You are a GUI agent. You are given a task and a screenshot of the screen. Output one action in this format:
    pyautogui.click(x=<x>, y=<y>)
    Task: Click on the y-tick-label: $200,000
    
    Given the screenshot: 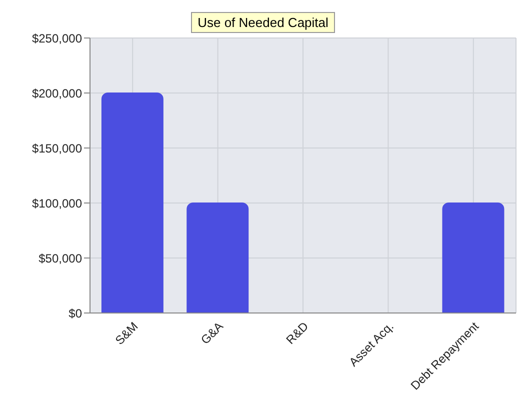 What is the action you would take?
    pyautogui.click(x=57, y=93)
    